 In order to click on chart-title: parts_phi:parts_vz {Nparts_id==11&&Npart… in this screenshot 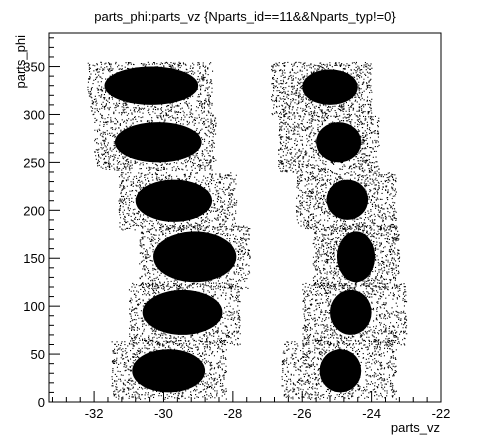, I will do `click(245, 16)`.